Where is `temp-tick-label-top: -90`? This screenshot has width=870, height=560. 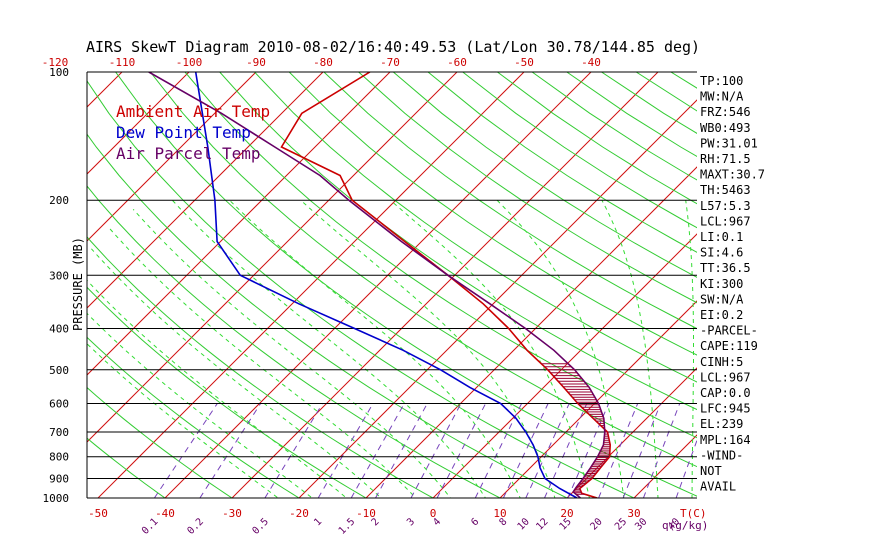
temp-tick-label-top: -90 is located at coordinates (256, 62).